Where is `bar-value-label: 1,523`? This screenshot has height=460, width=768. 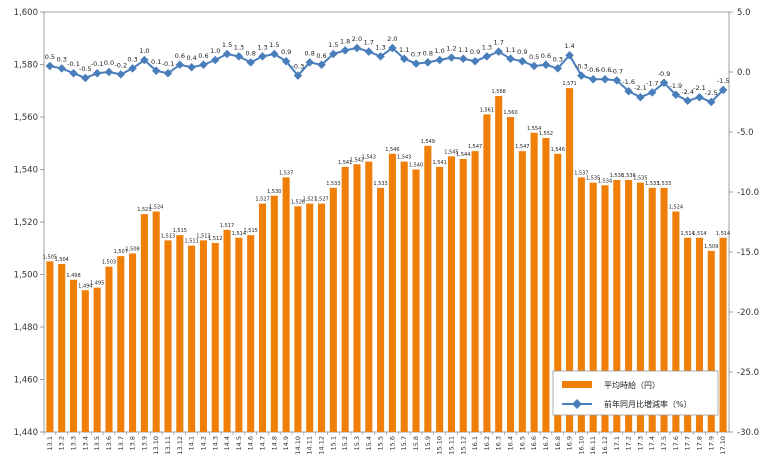
bar-value-label: 1,523 is located at coordinates (144, 210).